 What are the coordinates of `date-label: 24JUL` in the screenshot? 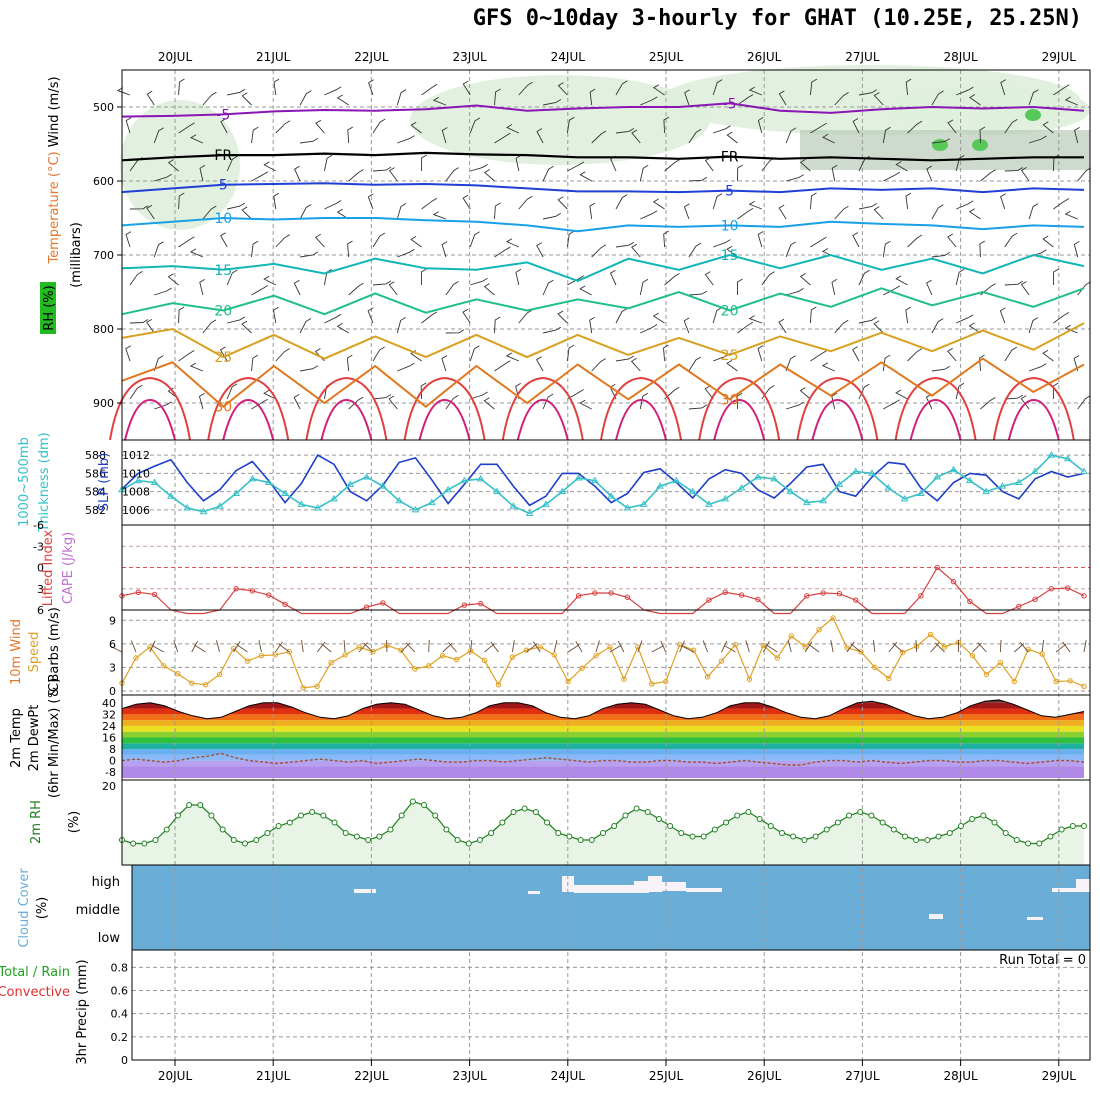 It's located at (568, 57).